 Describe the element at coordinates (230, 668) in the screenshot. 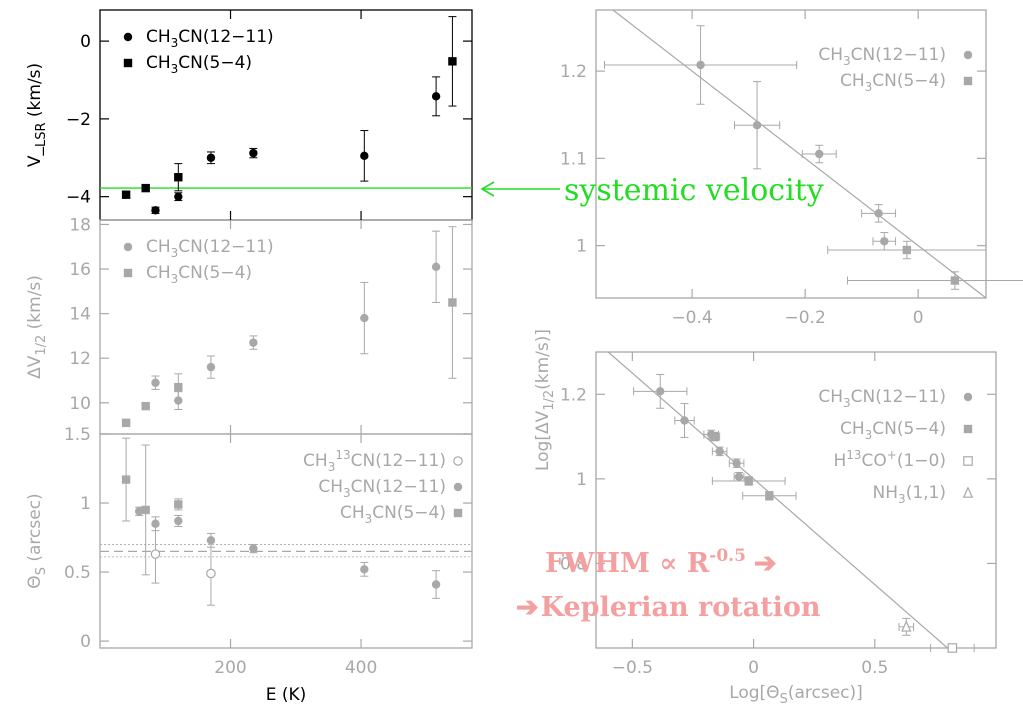

I see `x-tick-label: 200` at that location.